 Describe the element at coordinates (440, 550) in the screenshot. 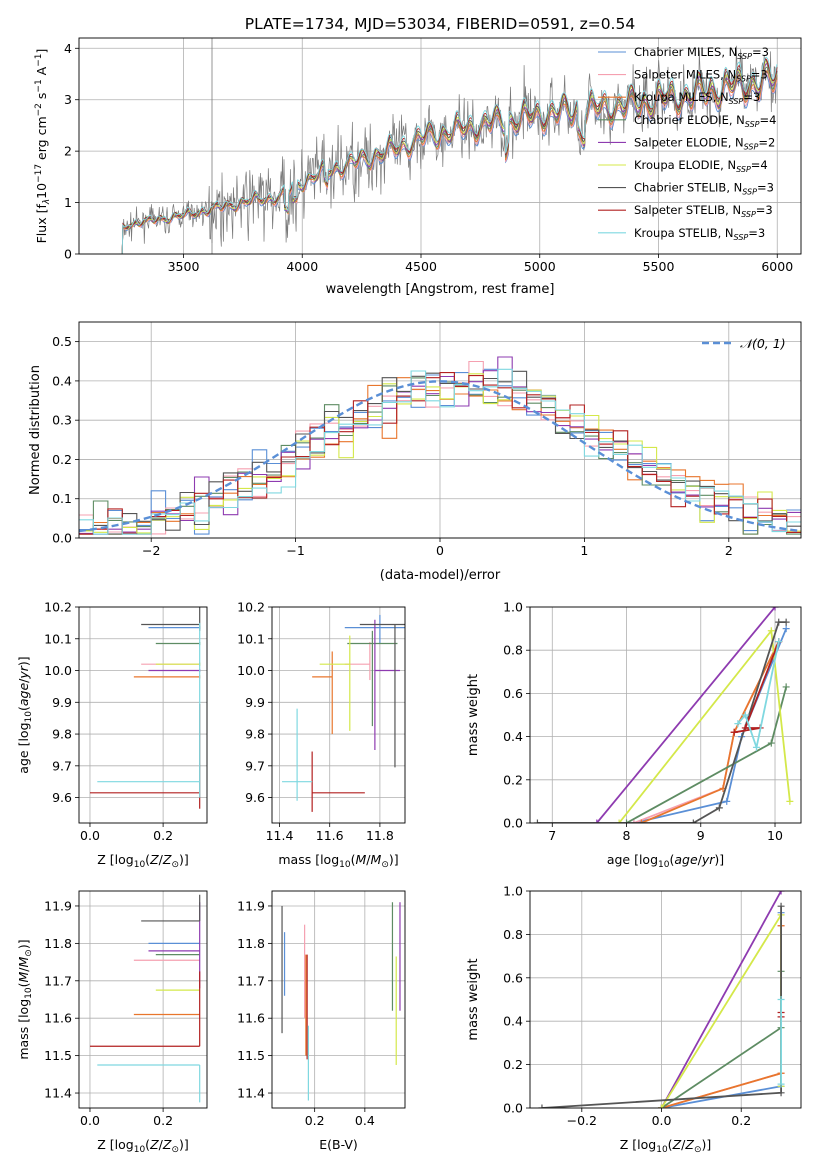

I see `x-tick-label: 0` at that location.